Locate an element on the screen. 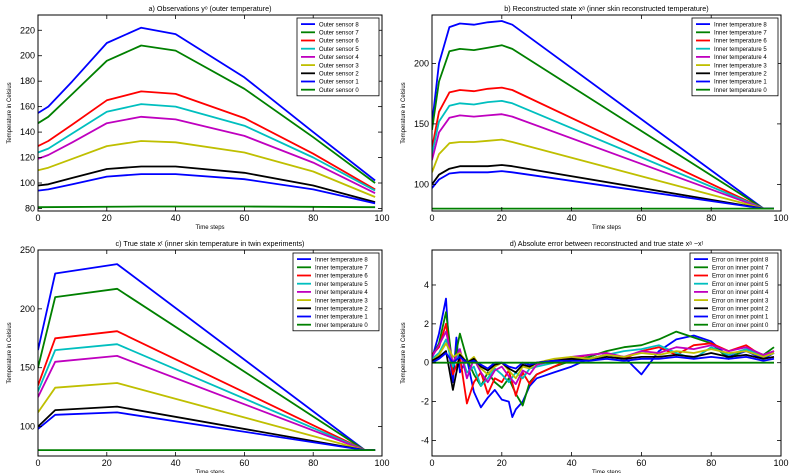  y-tick-label: 160 is located at coordinates (27, 107).